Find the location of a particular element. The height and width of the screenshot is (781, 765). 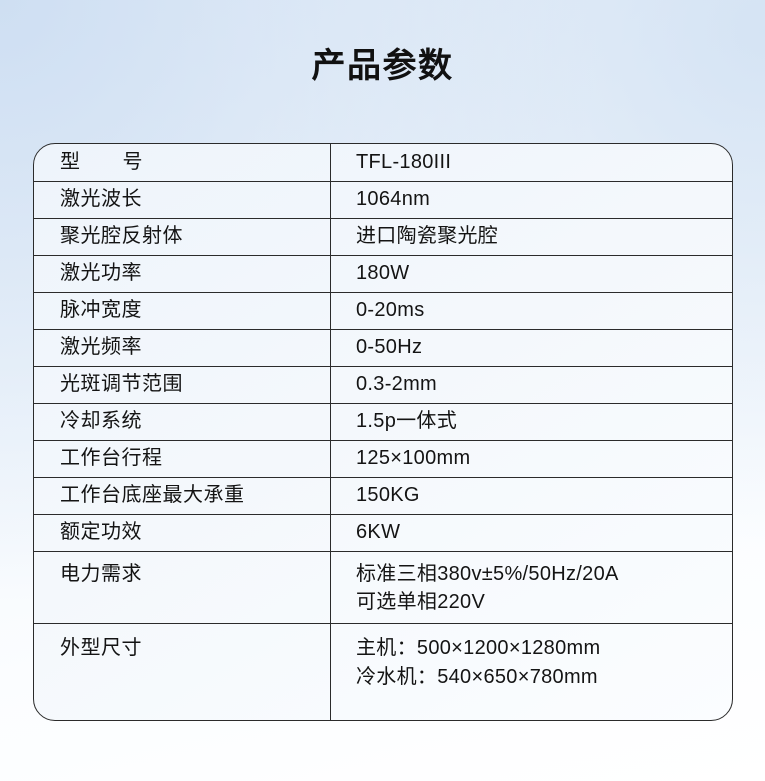

table-row: 聚光腔反射体 进口陶瓷聚光腔 is located at coordinates (383, 237).